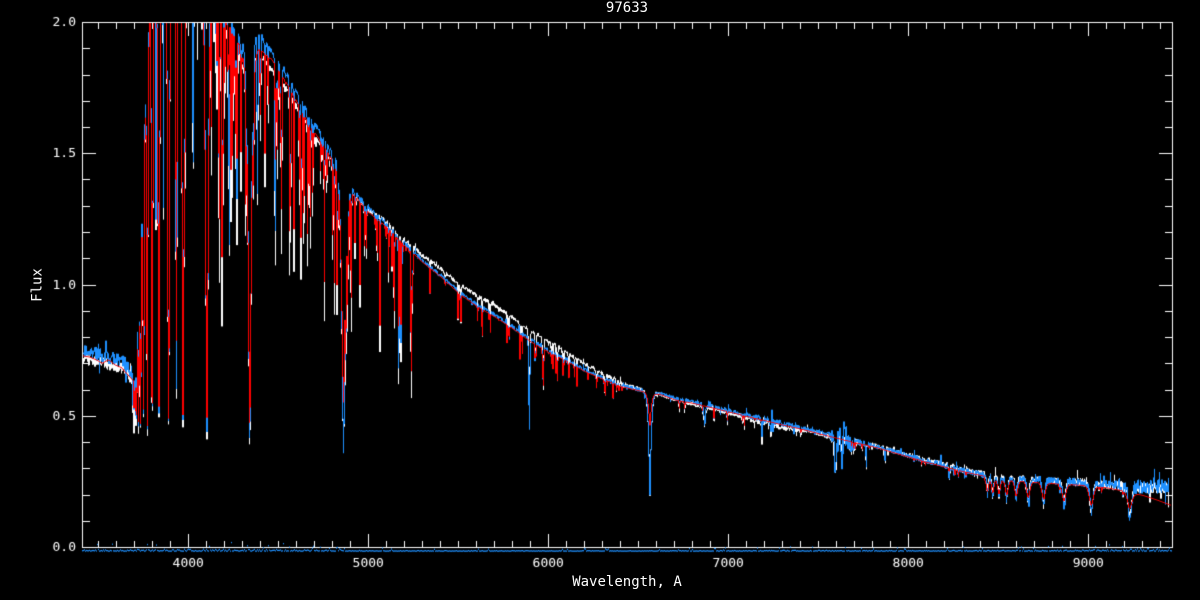 This screenshot has height=600, width=1200. I want to click on chart-title: 97633, so click(627, 8).